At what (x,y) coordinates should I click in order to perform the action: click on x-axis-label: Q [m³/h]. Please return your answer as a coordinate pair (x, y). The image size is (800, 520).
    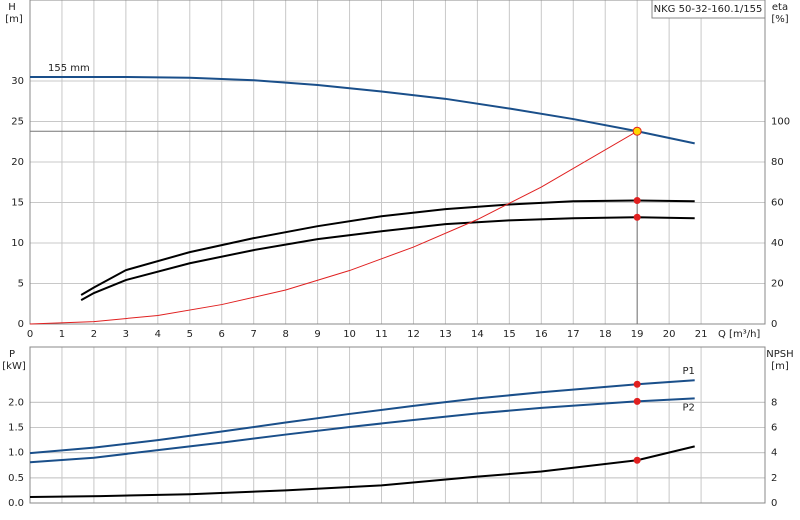
    Looking at the image, I should click on (739, 334).